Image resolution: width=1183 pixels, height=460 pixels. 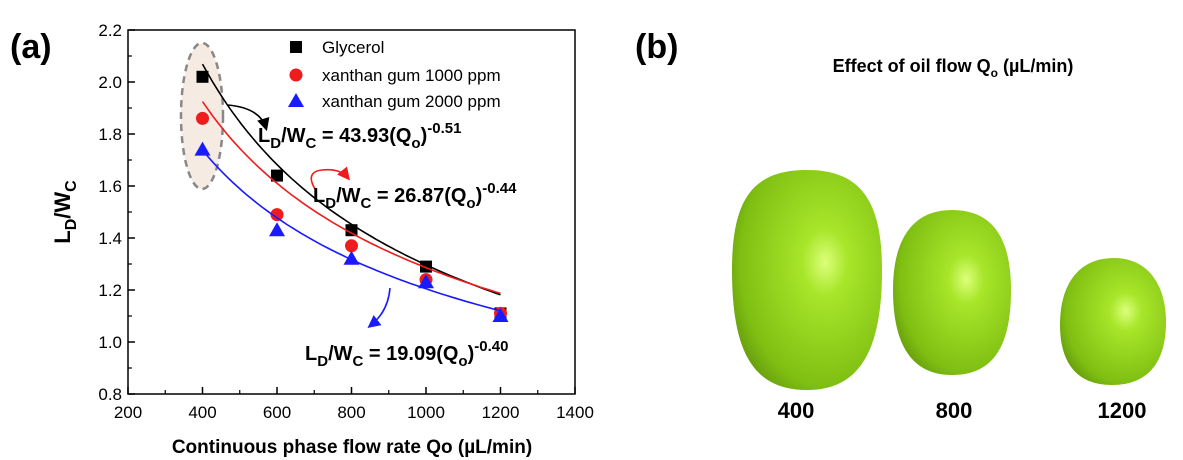 What do you see at coordinates (62, 205) in the screenshot?
I see `y-label-part: /W` at bounding box center [62, 205].